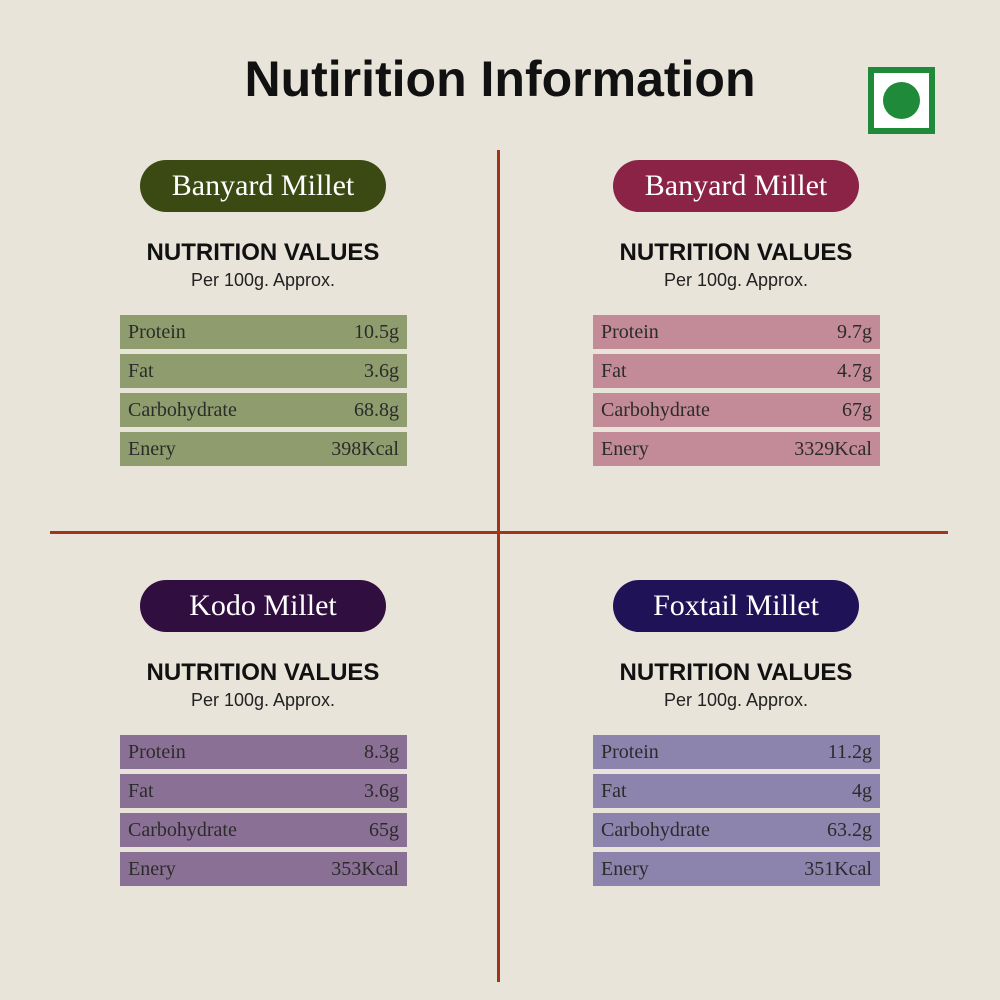 The width and height of the screenshot is (1000, 1000). What do you see at coordinates (263, 752) in the screenshot?
I see `nutrition-row: Protein 8.3g` at bounding box center [263, 752].